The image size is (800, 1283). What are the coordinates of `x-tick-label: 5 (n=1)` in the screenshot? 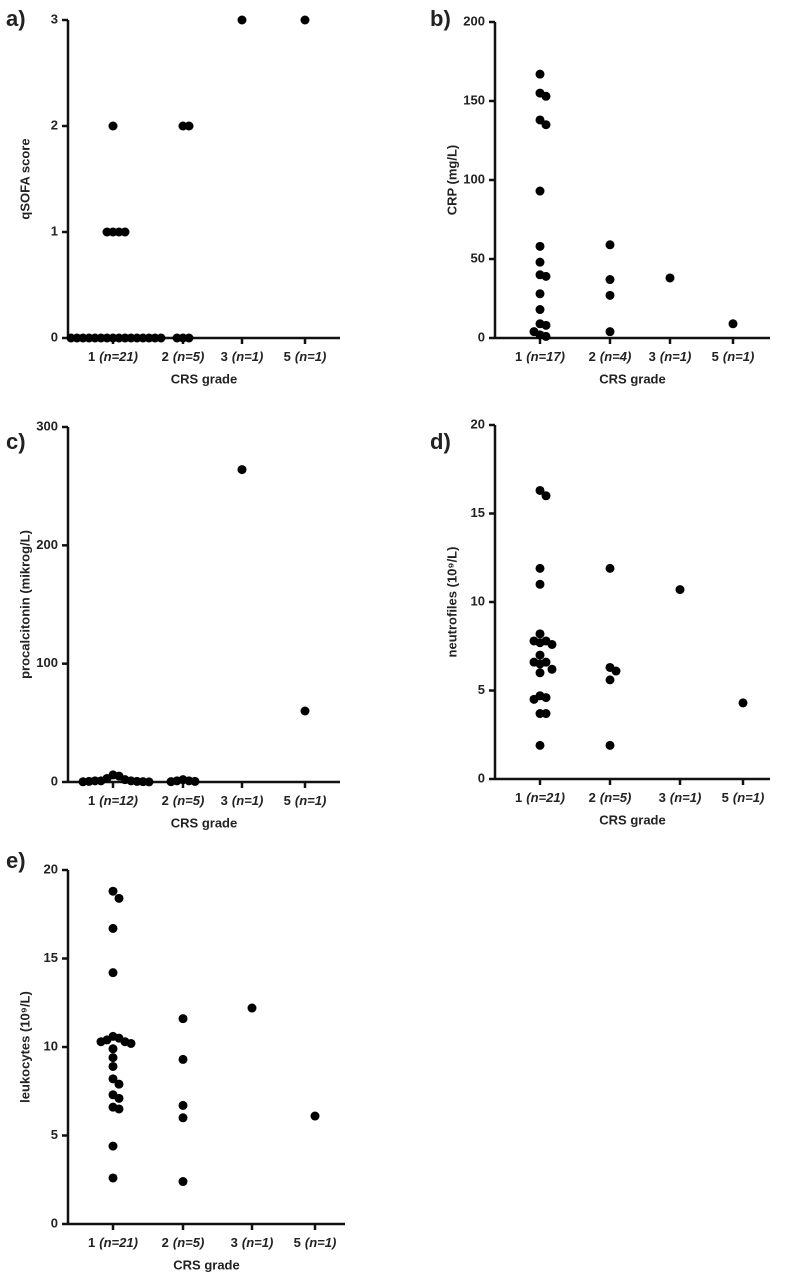 It's located at (305, 800).